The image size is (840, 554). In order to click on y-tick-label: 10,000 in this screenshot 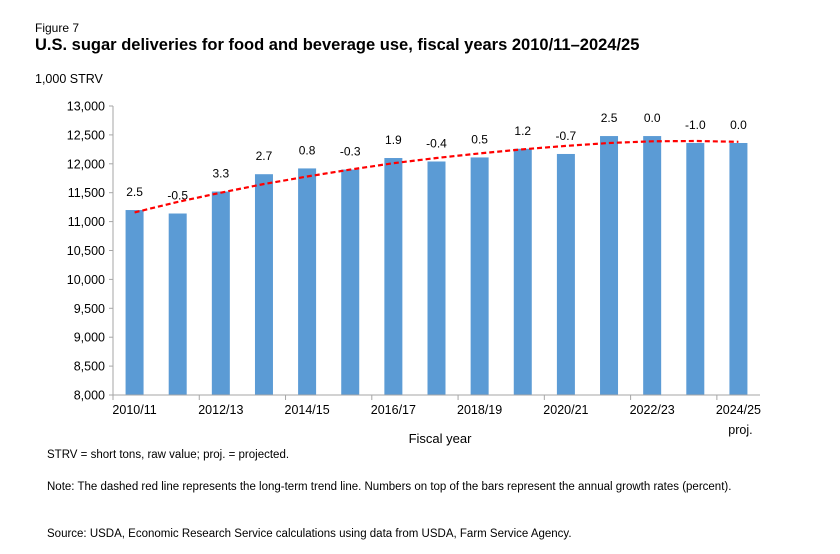, I will do `click(86, 280)`.